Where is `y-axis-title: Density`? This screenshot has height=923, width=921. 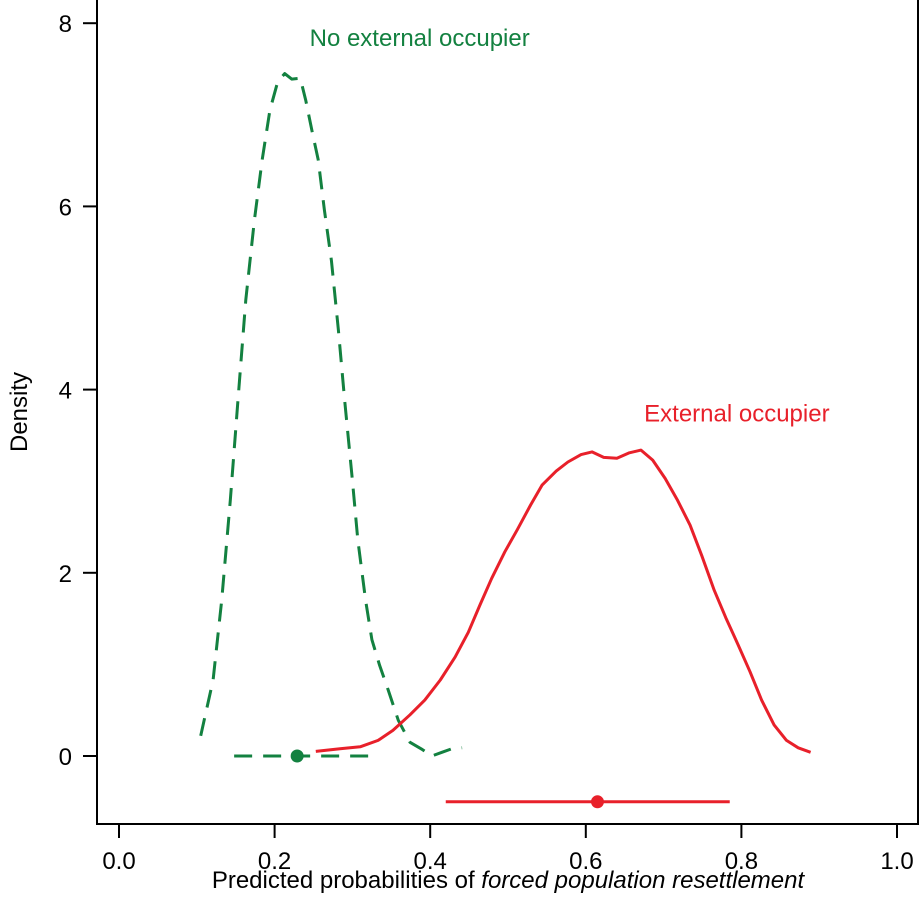
y-axis-title: Density is located at coordinates (19, 412).